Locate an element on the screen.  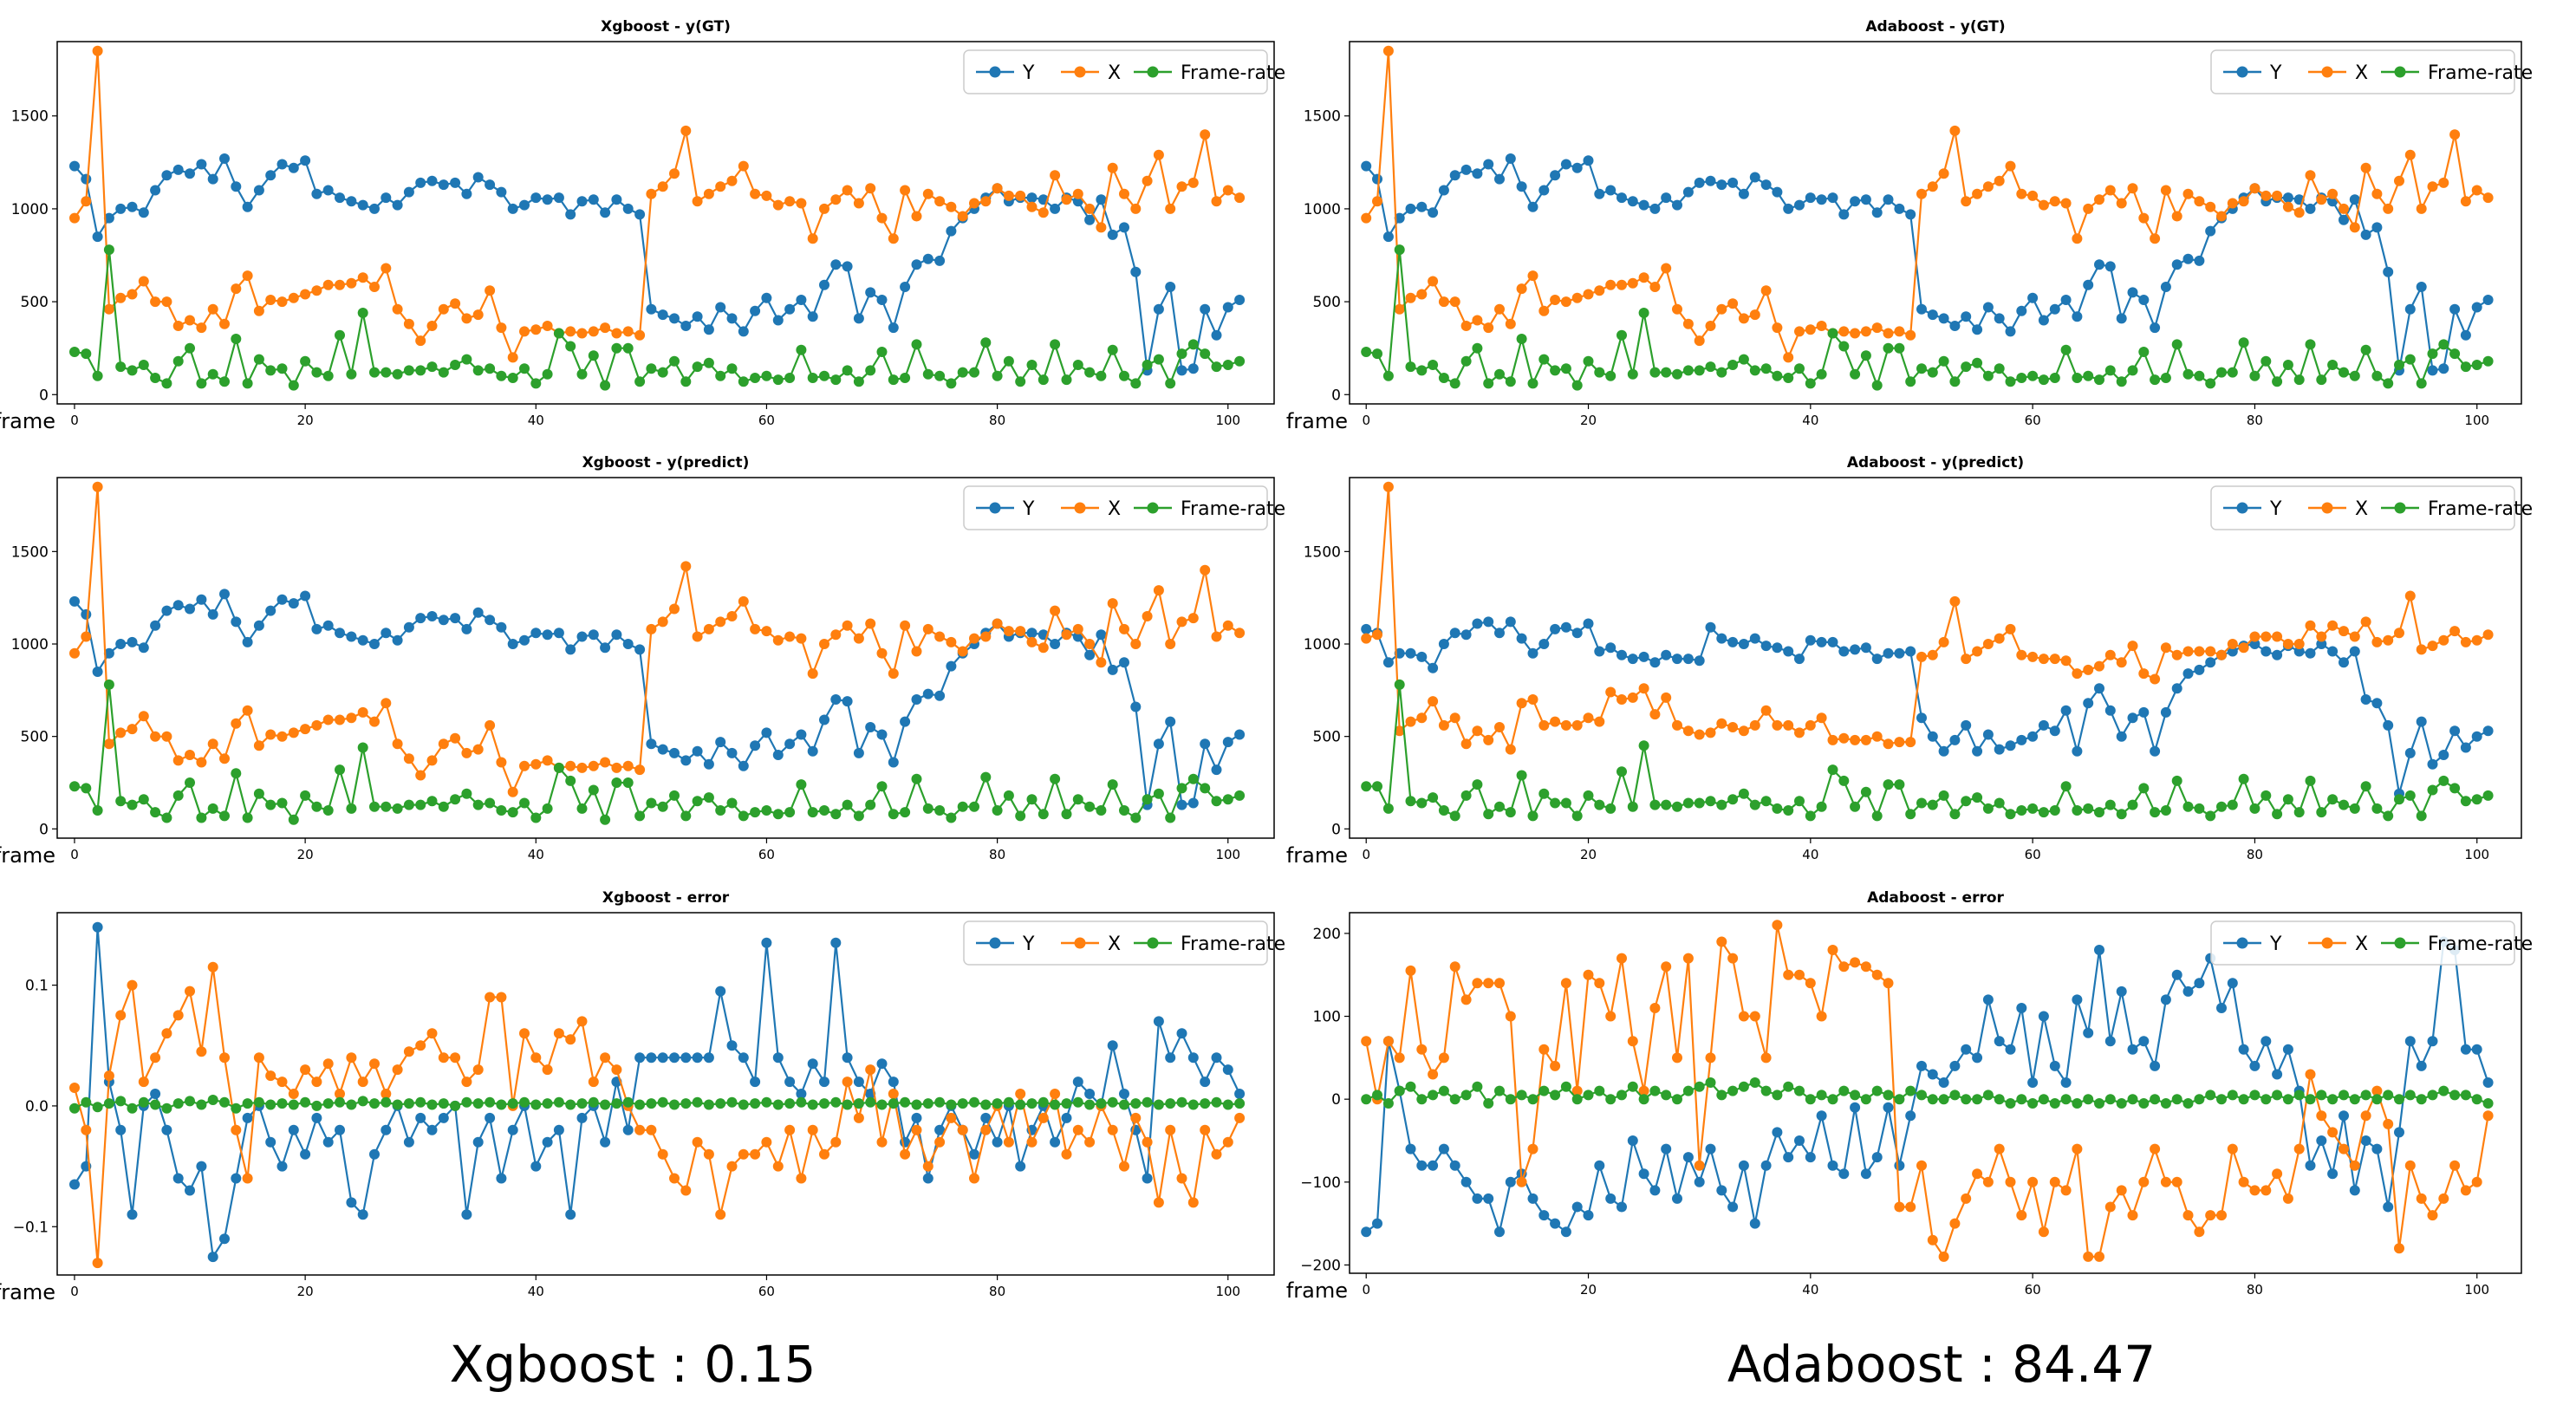
axes-frame is located at coordinates (665, 658).